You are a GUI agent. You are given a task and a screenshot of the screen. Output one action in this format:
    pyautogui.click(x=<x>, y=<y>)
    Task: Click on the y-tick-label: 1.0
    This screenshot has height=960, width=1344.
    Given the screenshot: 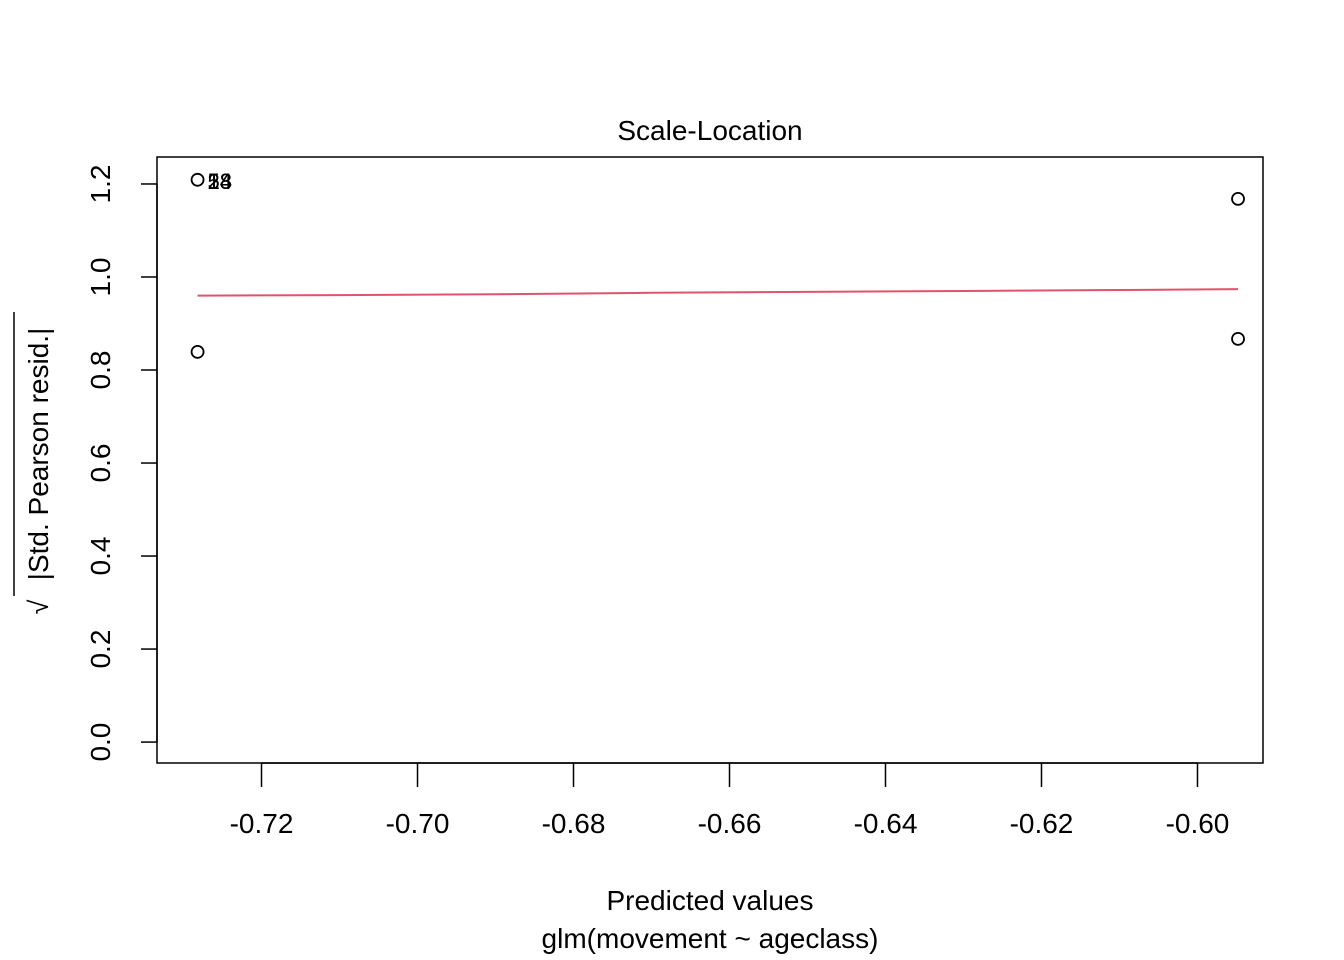 What is the action you would take?
    pyautogui.click(x=100, y=277)
    